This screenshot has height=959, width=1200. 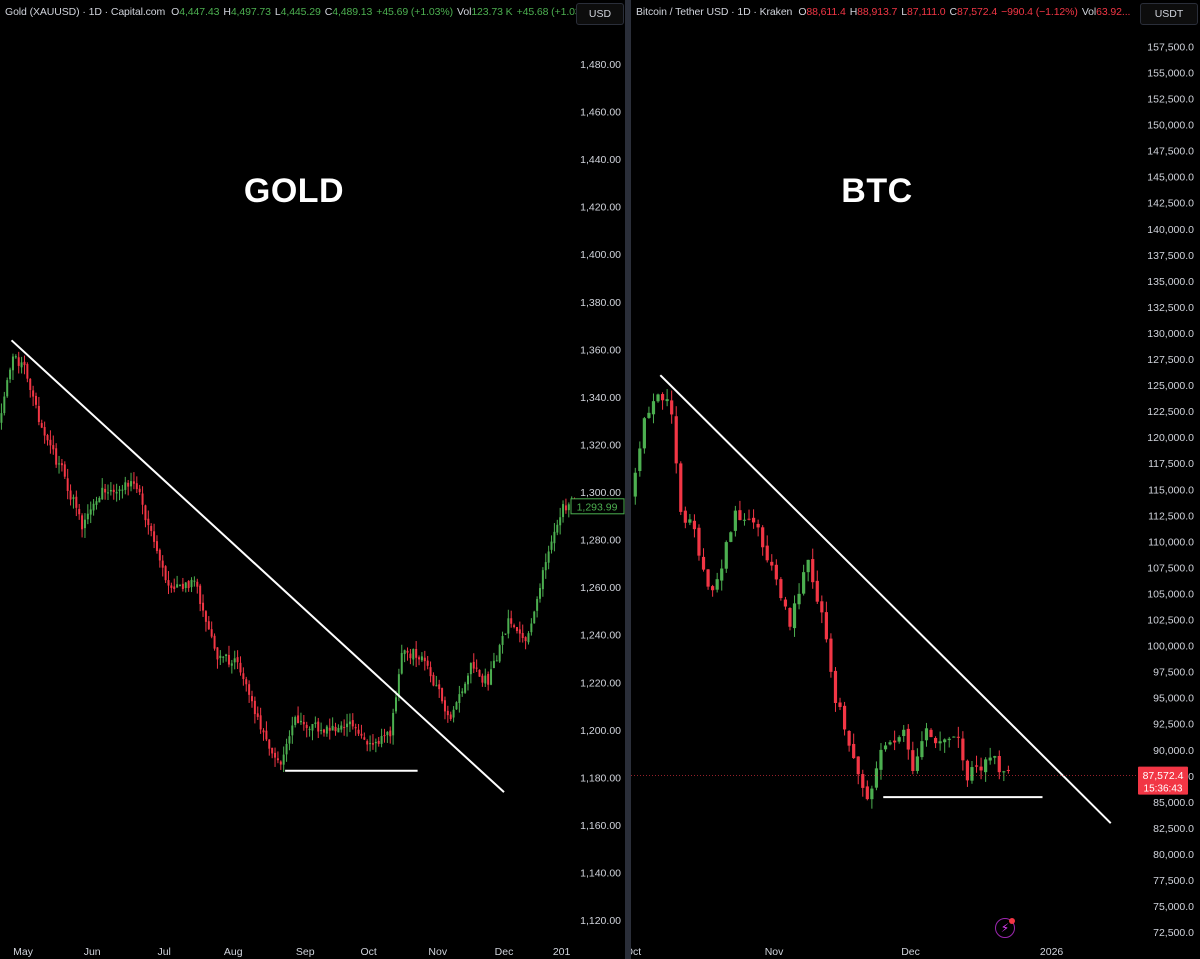 I want to click on gold-last-price-box, so click(x=597, y=506).